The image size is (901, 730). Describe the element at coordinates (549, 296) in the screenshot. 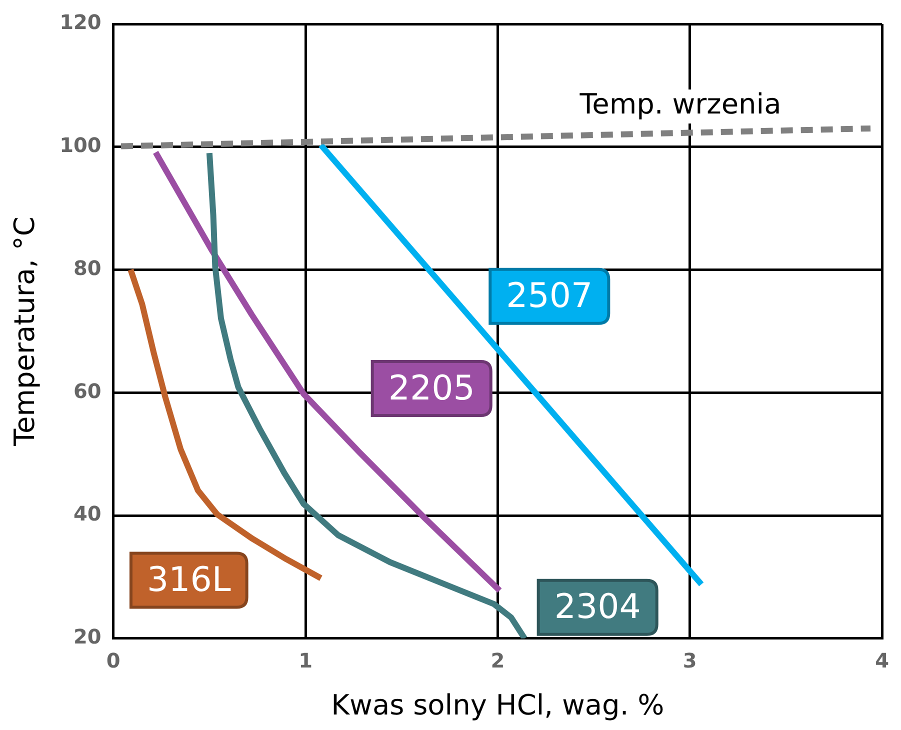

I see `series-label: 2507` at that location.